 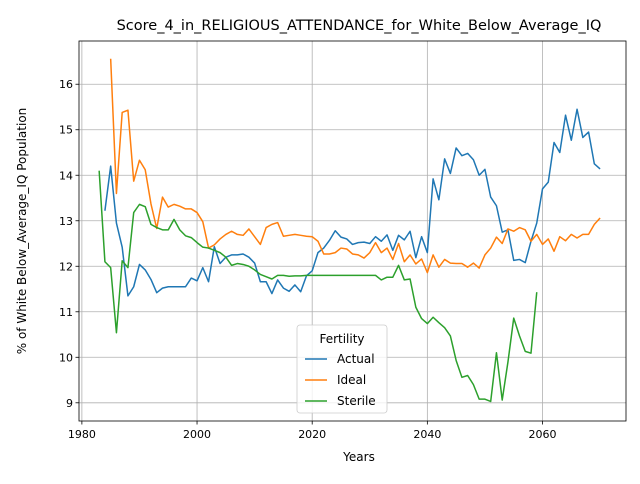 I want to click on legend-box, so click(x=342, y=369).